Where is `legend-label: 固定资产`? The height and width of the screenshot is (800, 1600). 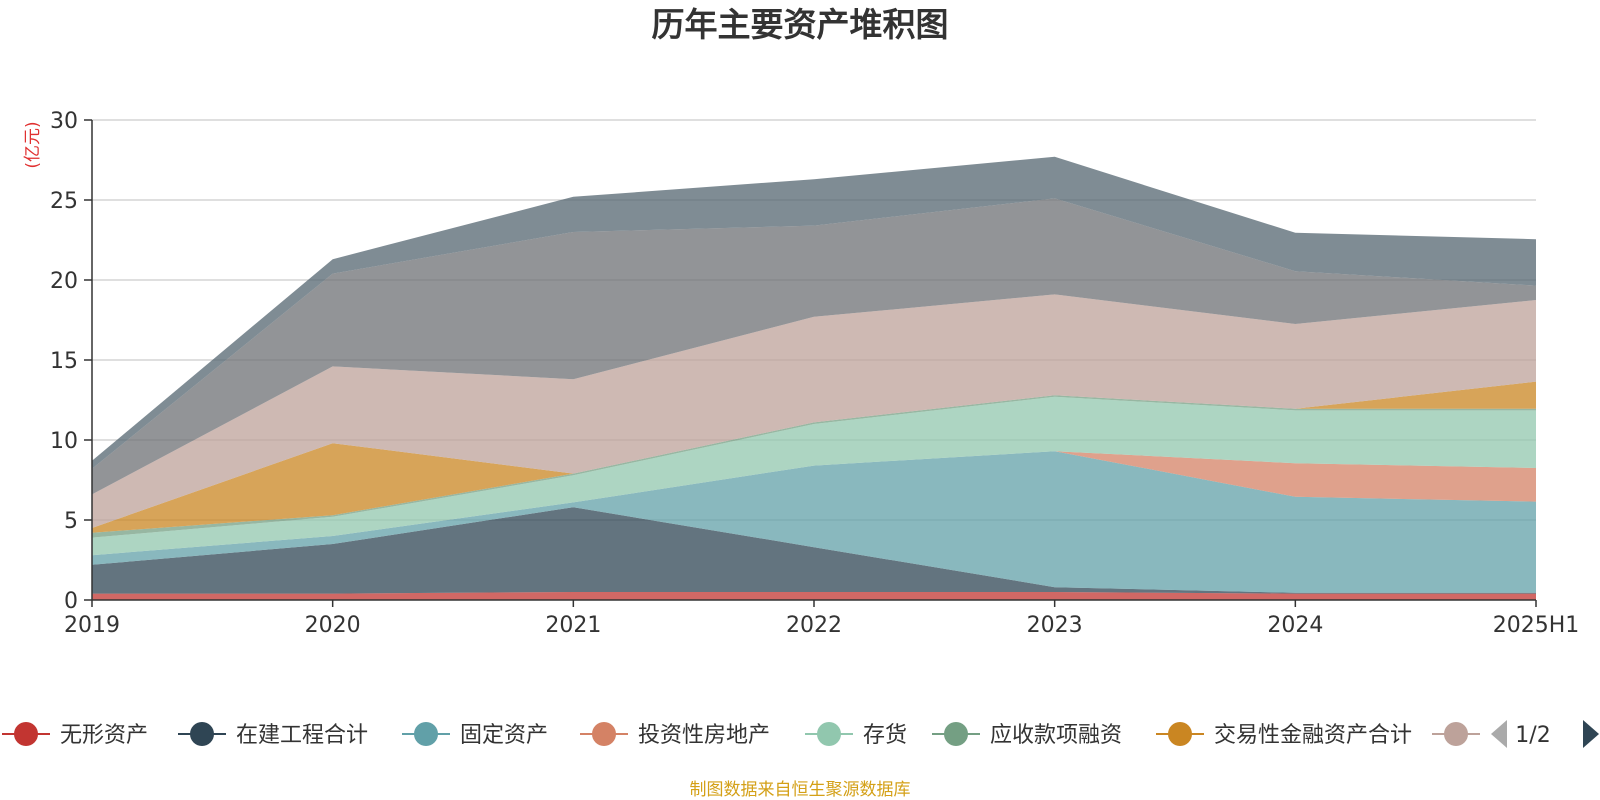
legend-label: 固定资产 is located at coordinates (504, 735).